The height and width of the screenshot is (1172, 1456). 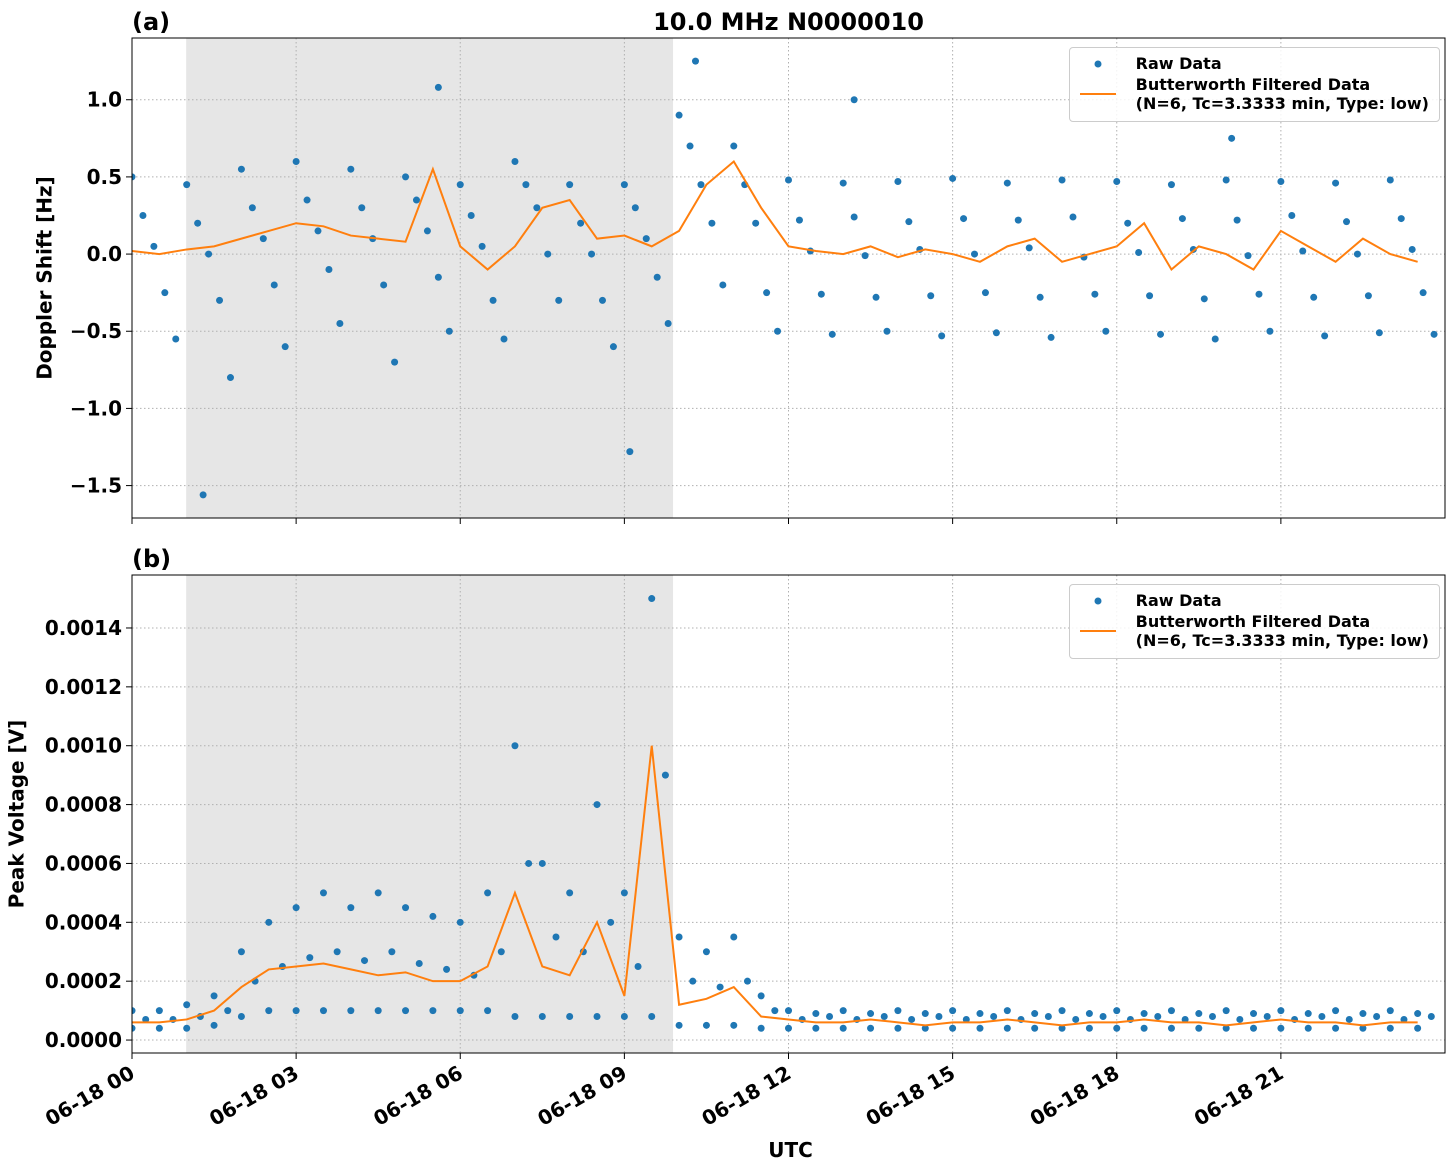 I want to click on panel-label: (a), so click(x=151, y=22).